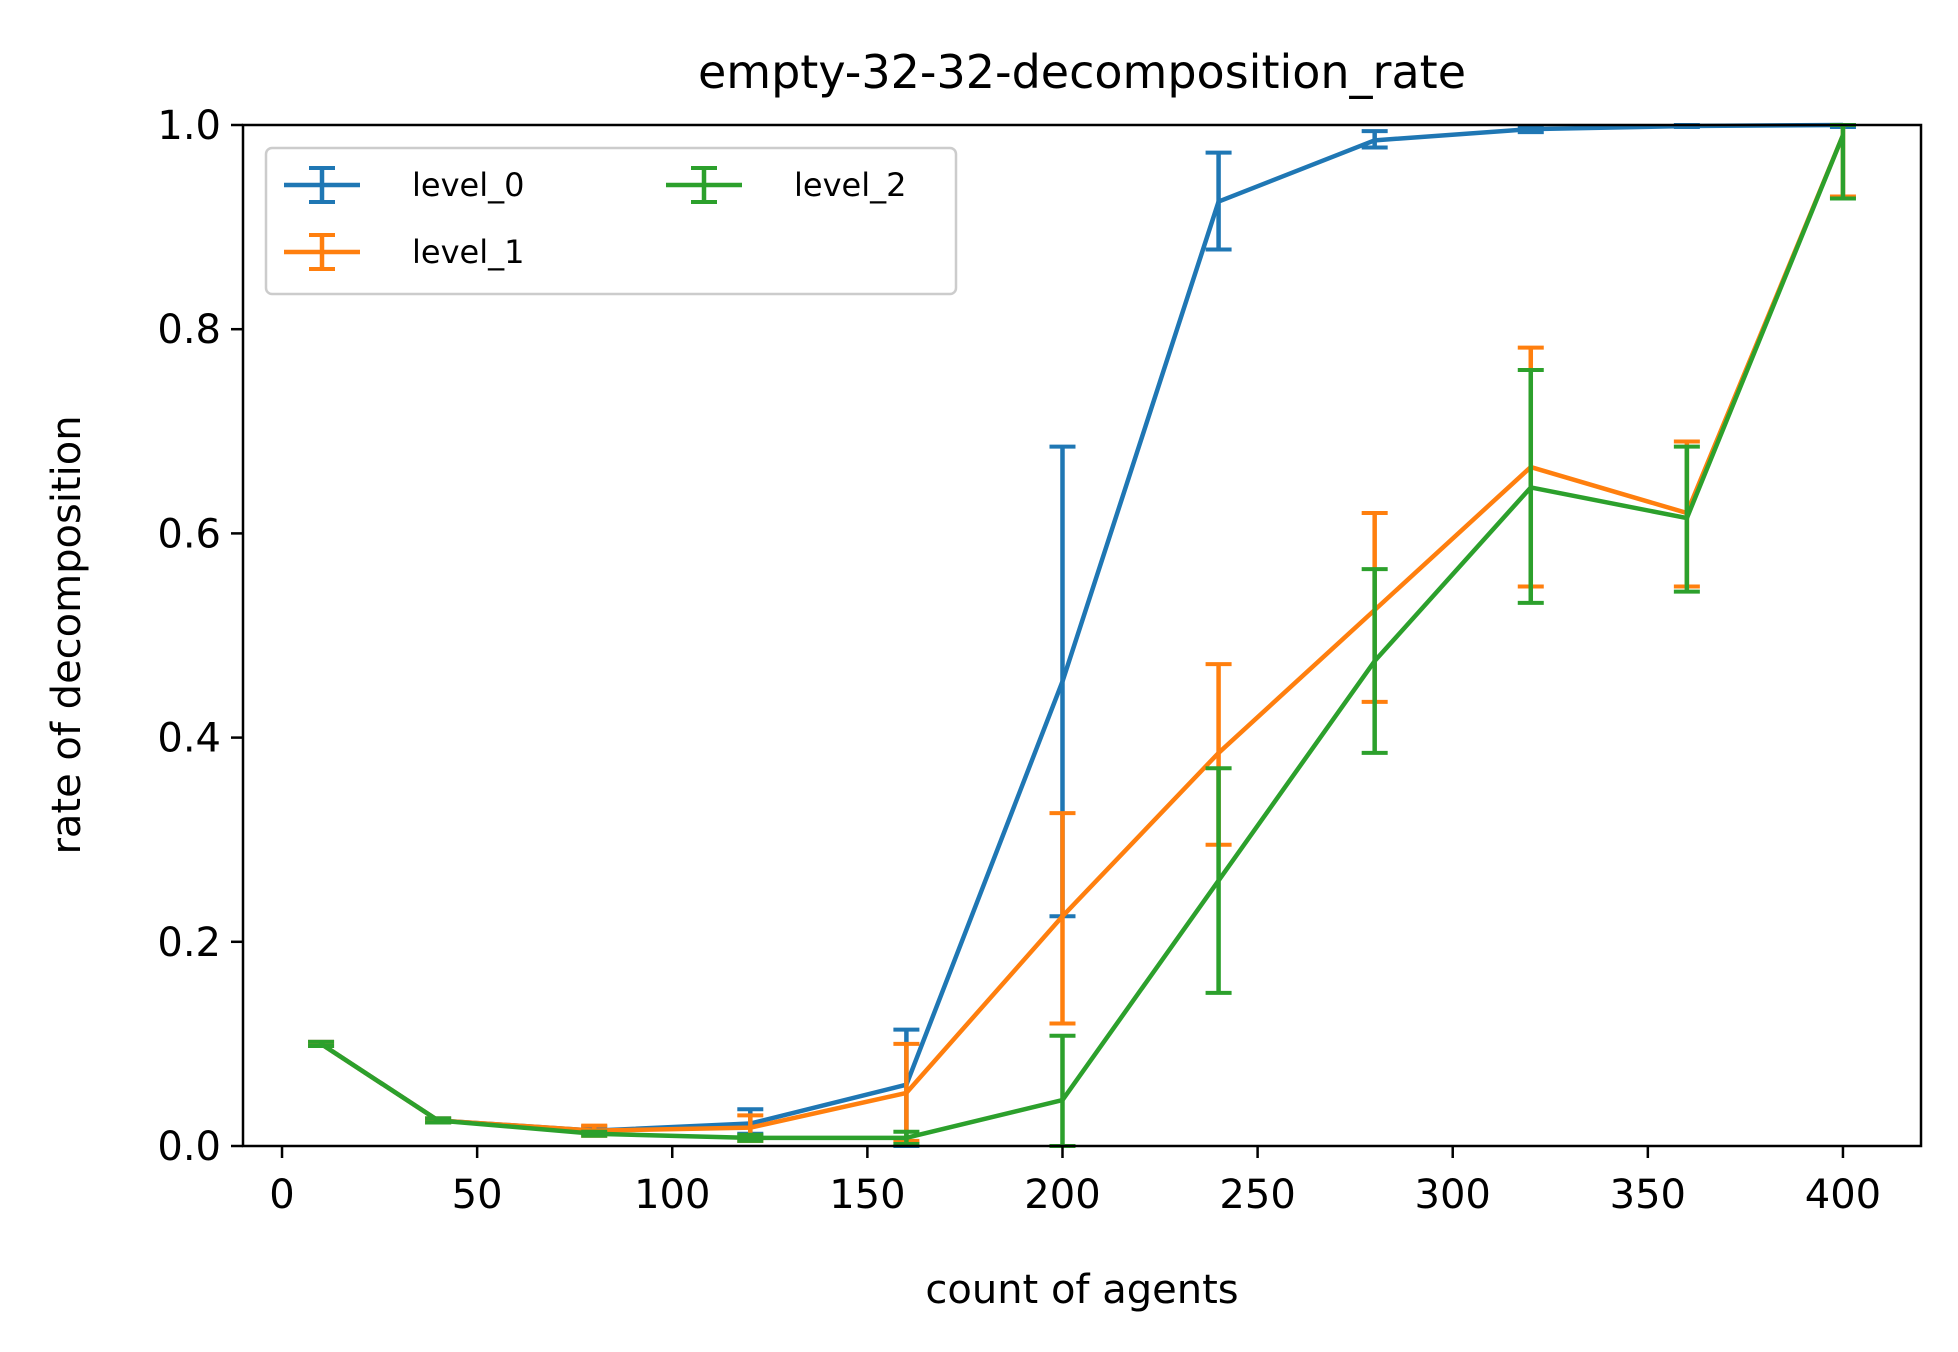 This screenshot has width=1958, height=1352. Describe the element at coordinates (189, 126) in the screenshot. I see `y-tick-label: 1.0` at that location.